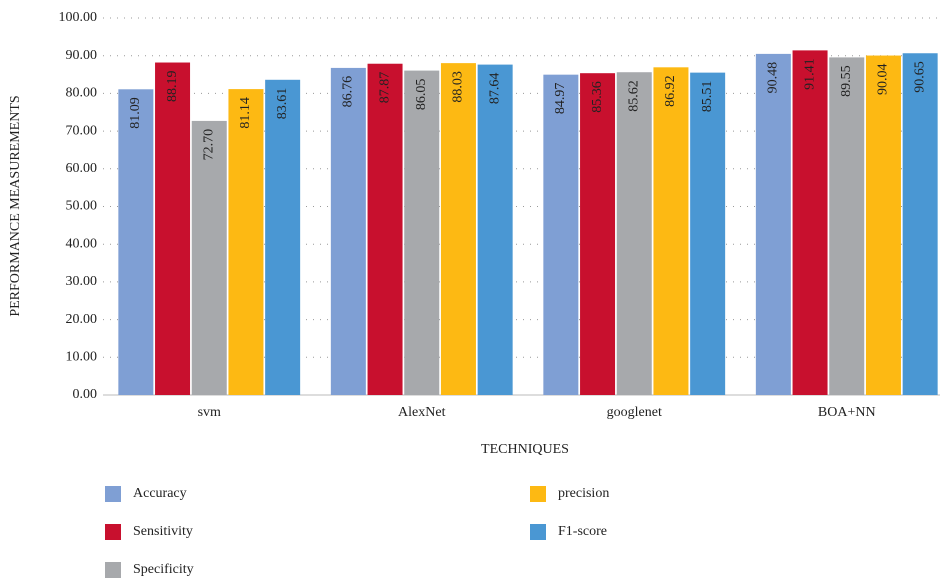 Image resolution: width=941 pixels, height=580 pixels. I want to click on value-label: 88.03, so click(458, 87).